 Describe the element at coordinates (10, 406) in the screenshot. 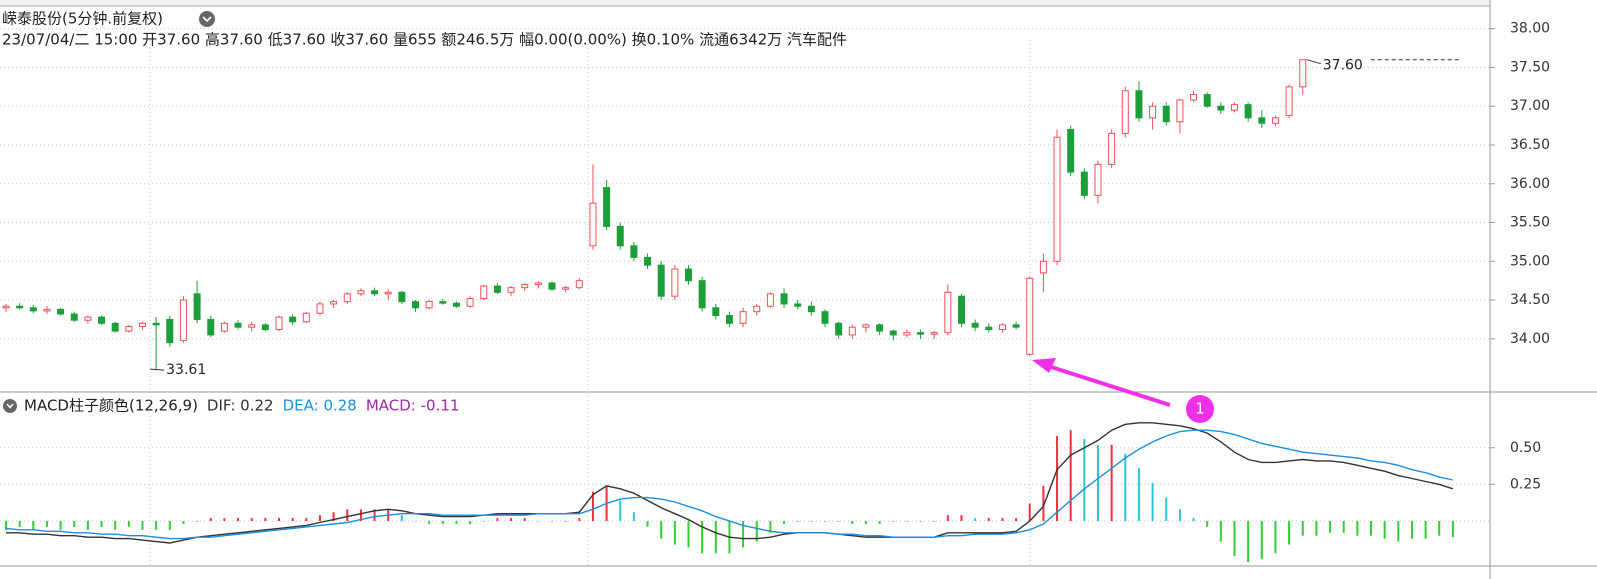

I see `indicator-button` at that location.